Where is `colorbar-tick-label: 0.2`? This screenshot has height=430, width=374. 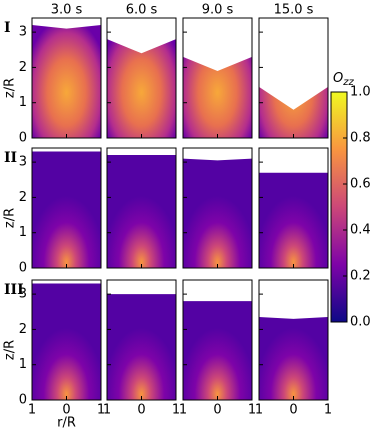 colorbar-tick-label: 0.2 is located at coordinates (360, 276).